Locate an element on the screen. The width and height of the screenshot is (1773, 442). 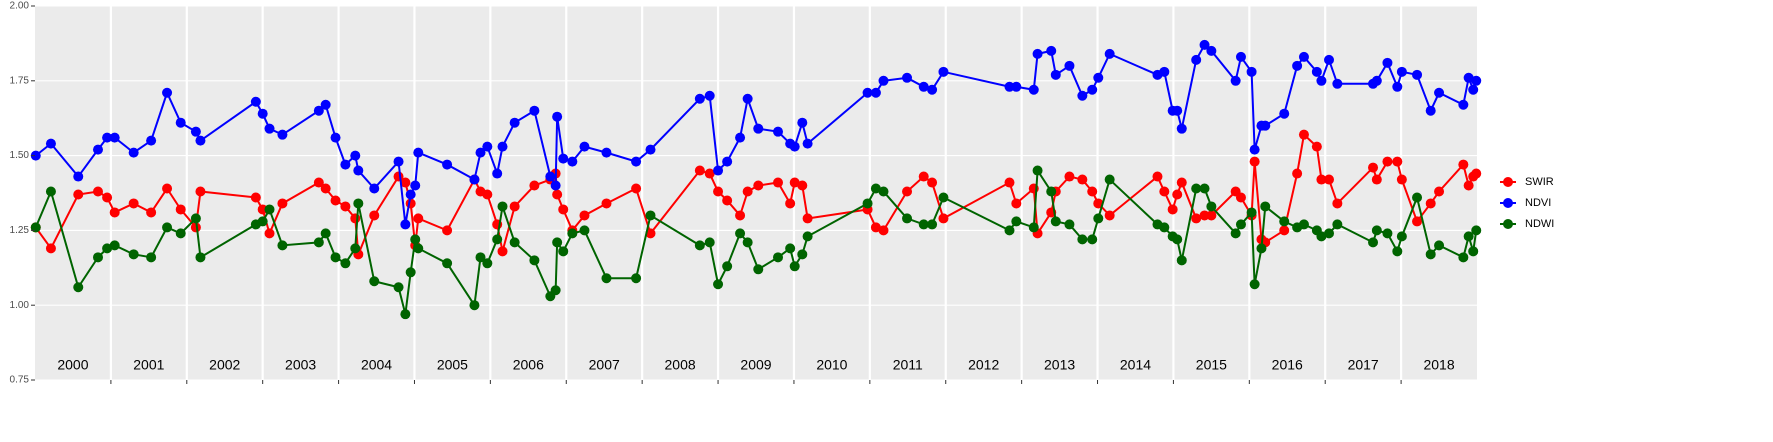
year-label: 2015 is located at coordinates (1211, 365).